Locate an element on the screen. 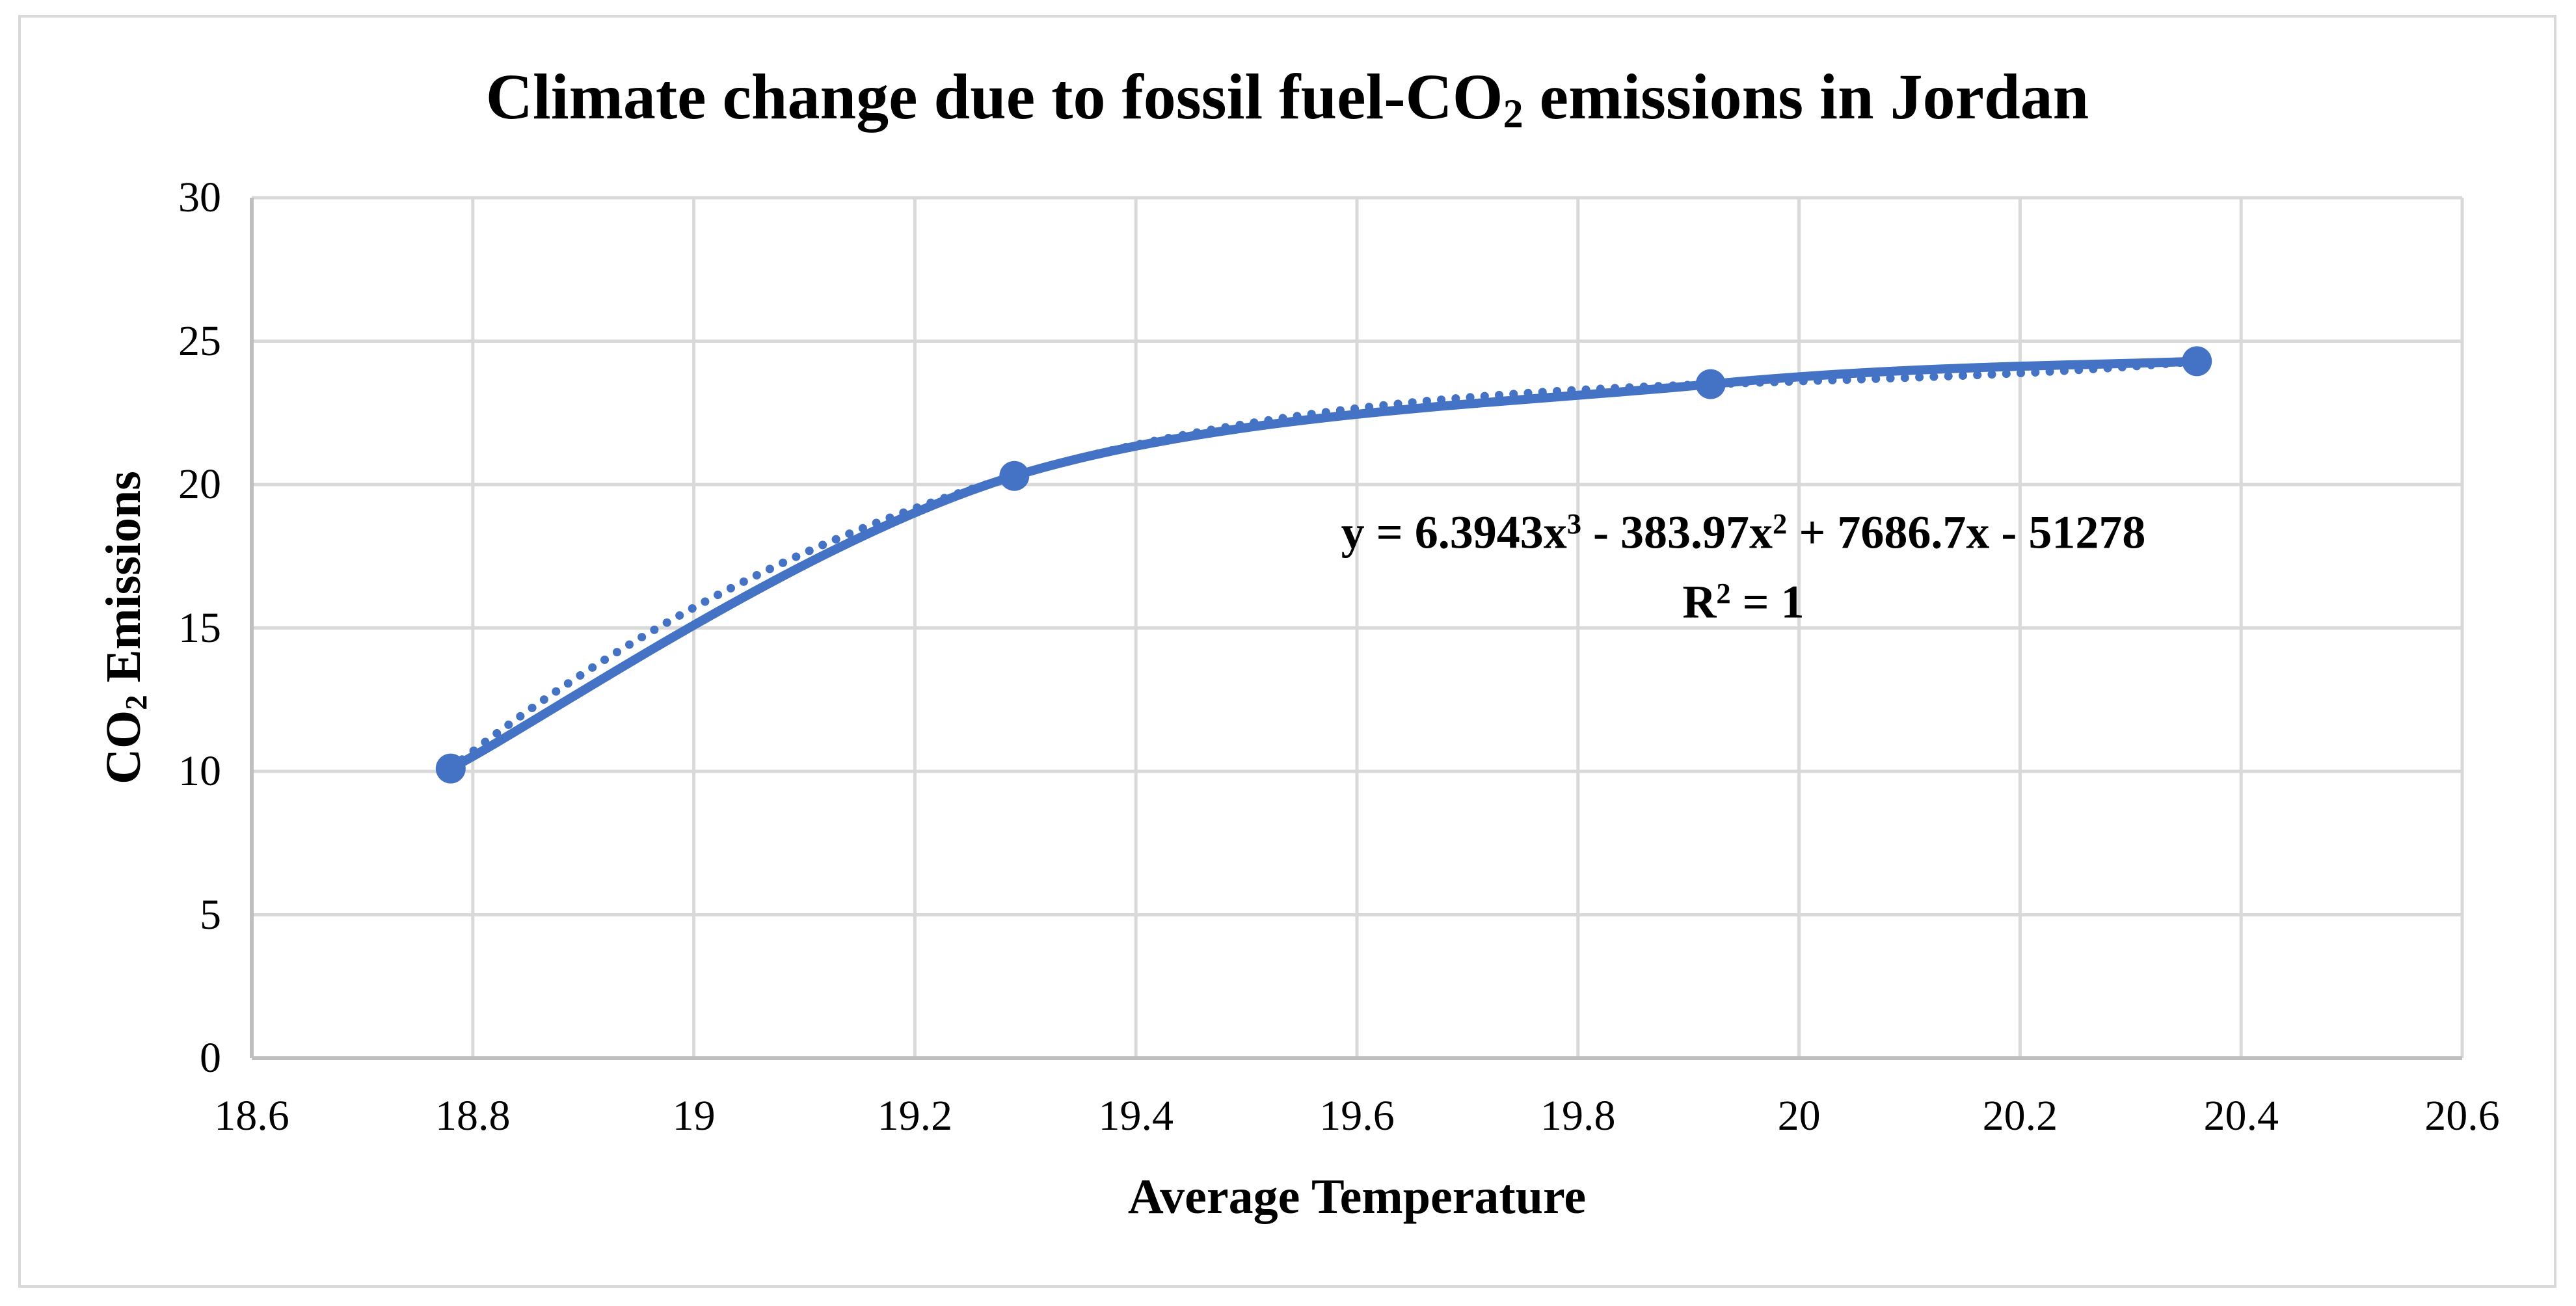 This screenshot has height=1306, width=2576. text-segment: y = 6.3943x is located at coordinates (1454, 532).